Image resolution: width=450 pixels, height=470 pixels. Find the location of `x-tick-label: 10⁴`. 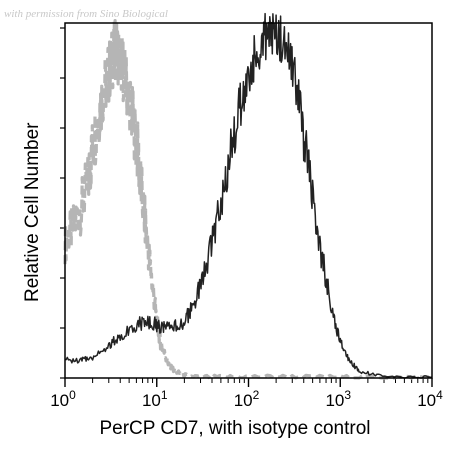

x-tick-label: 10⁴ is located at coordinates (430, 399).